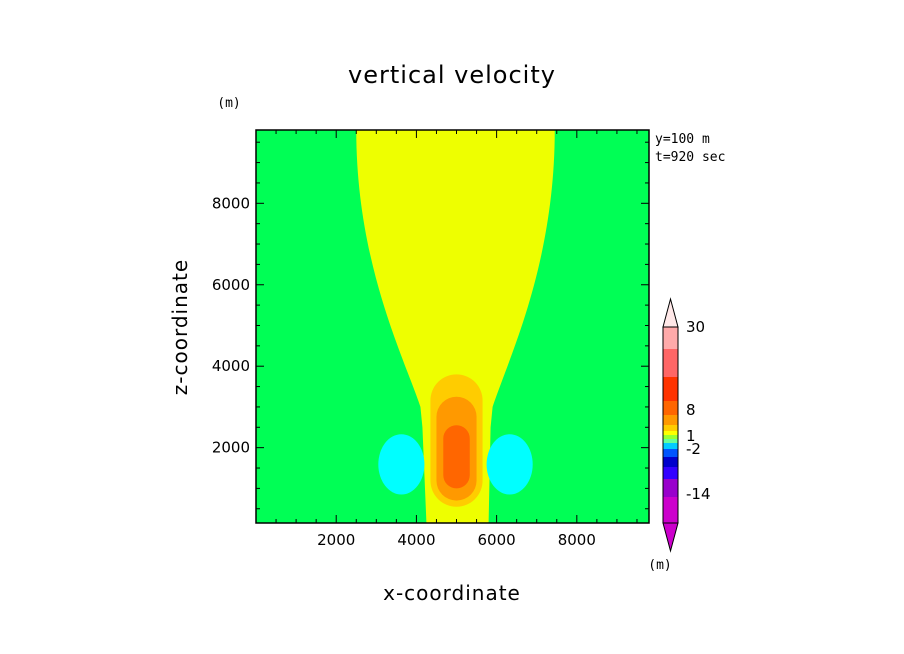 Image resolution: width=904 pixels, height=654 pixels. I want to click on colorbar-lower-triangle, so click(670, 537).